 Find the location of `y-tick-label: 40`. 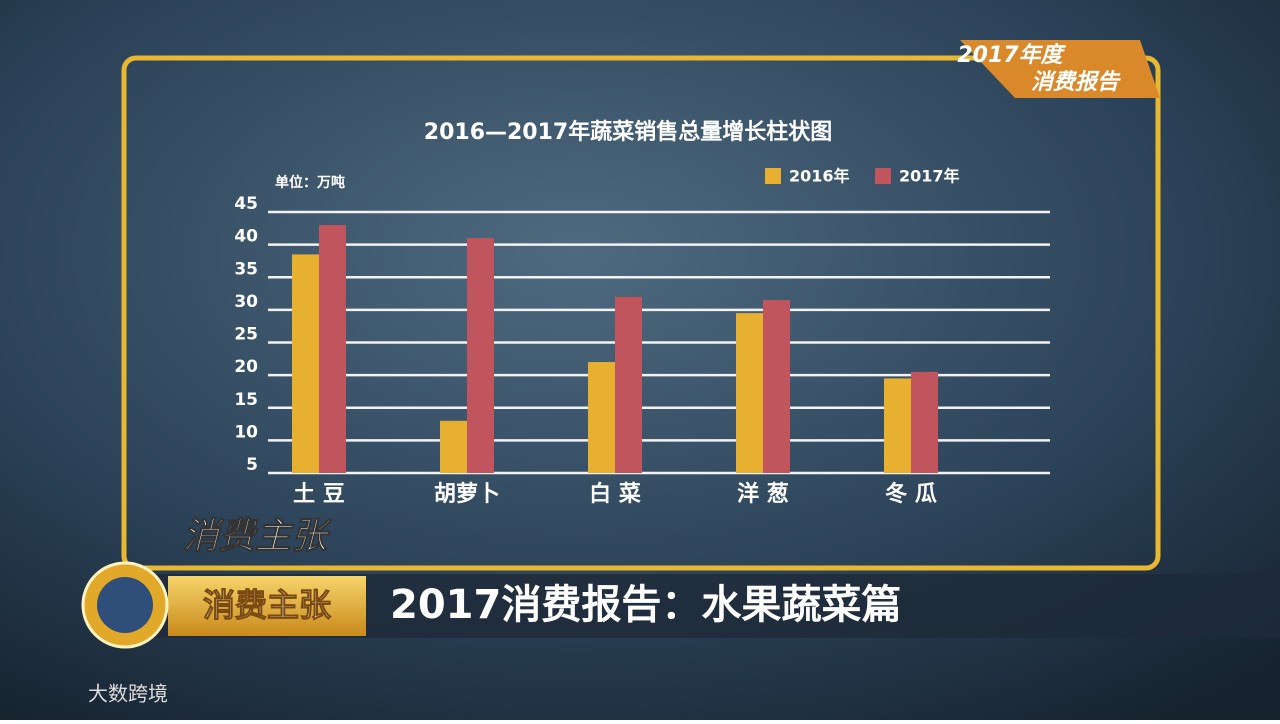

y-tick-label: 40 is located at coordinates (246, 237).